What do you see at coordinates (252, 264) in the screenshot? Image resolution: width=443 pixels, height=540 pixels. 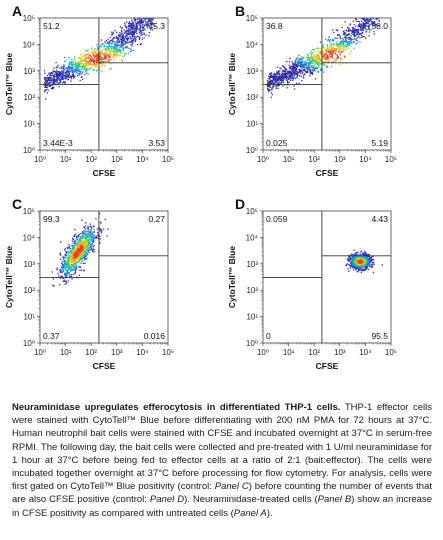 I see `y-tick-label: 10³` at bounding box center [252, 264].